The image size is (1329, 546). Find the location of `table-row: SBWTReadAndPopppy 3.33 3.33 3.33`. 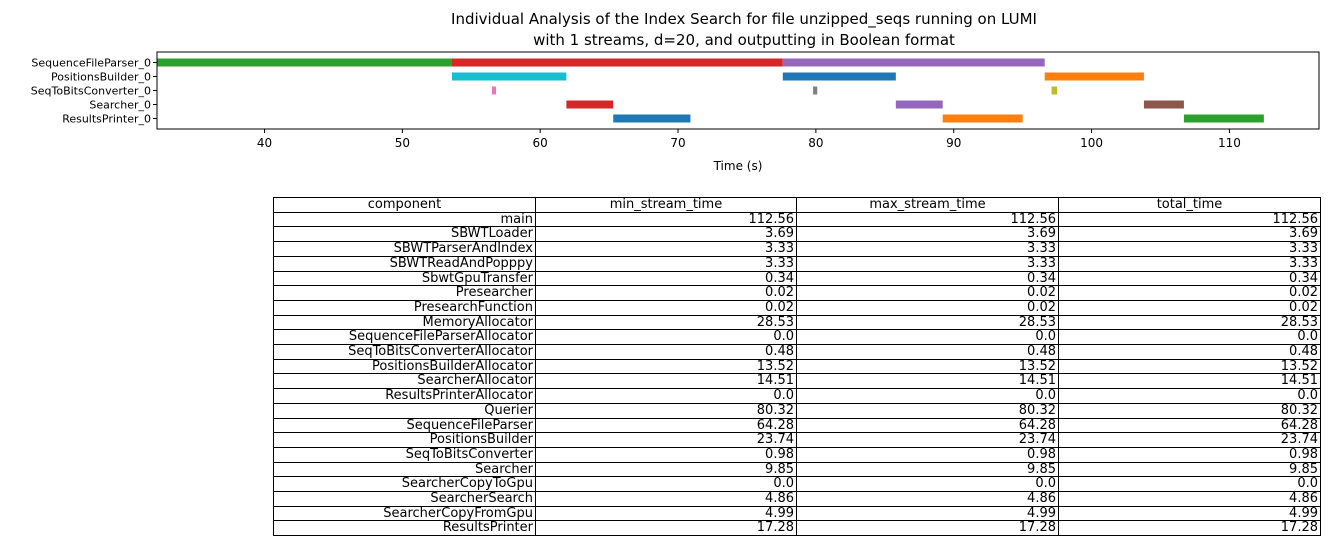

table-row: SBWTReadAndPopppy 3.33 3.33 3.33 is located at coordinates (797, 263).